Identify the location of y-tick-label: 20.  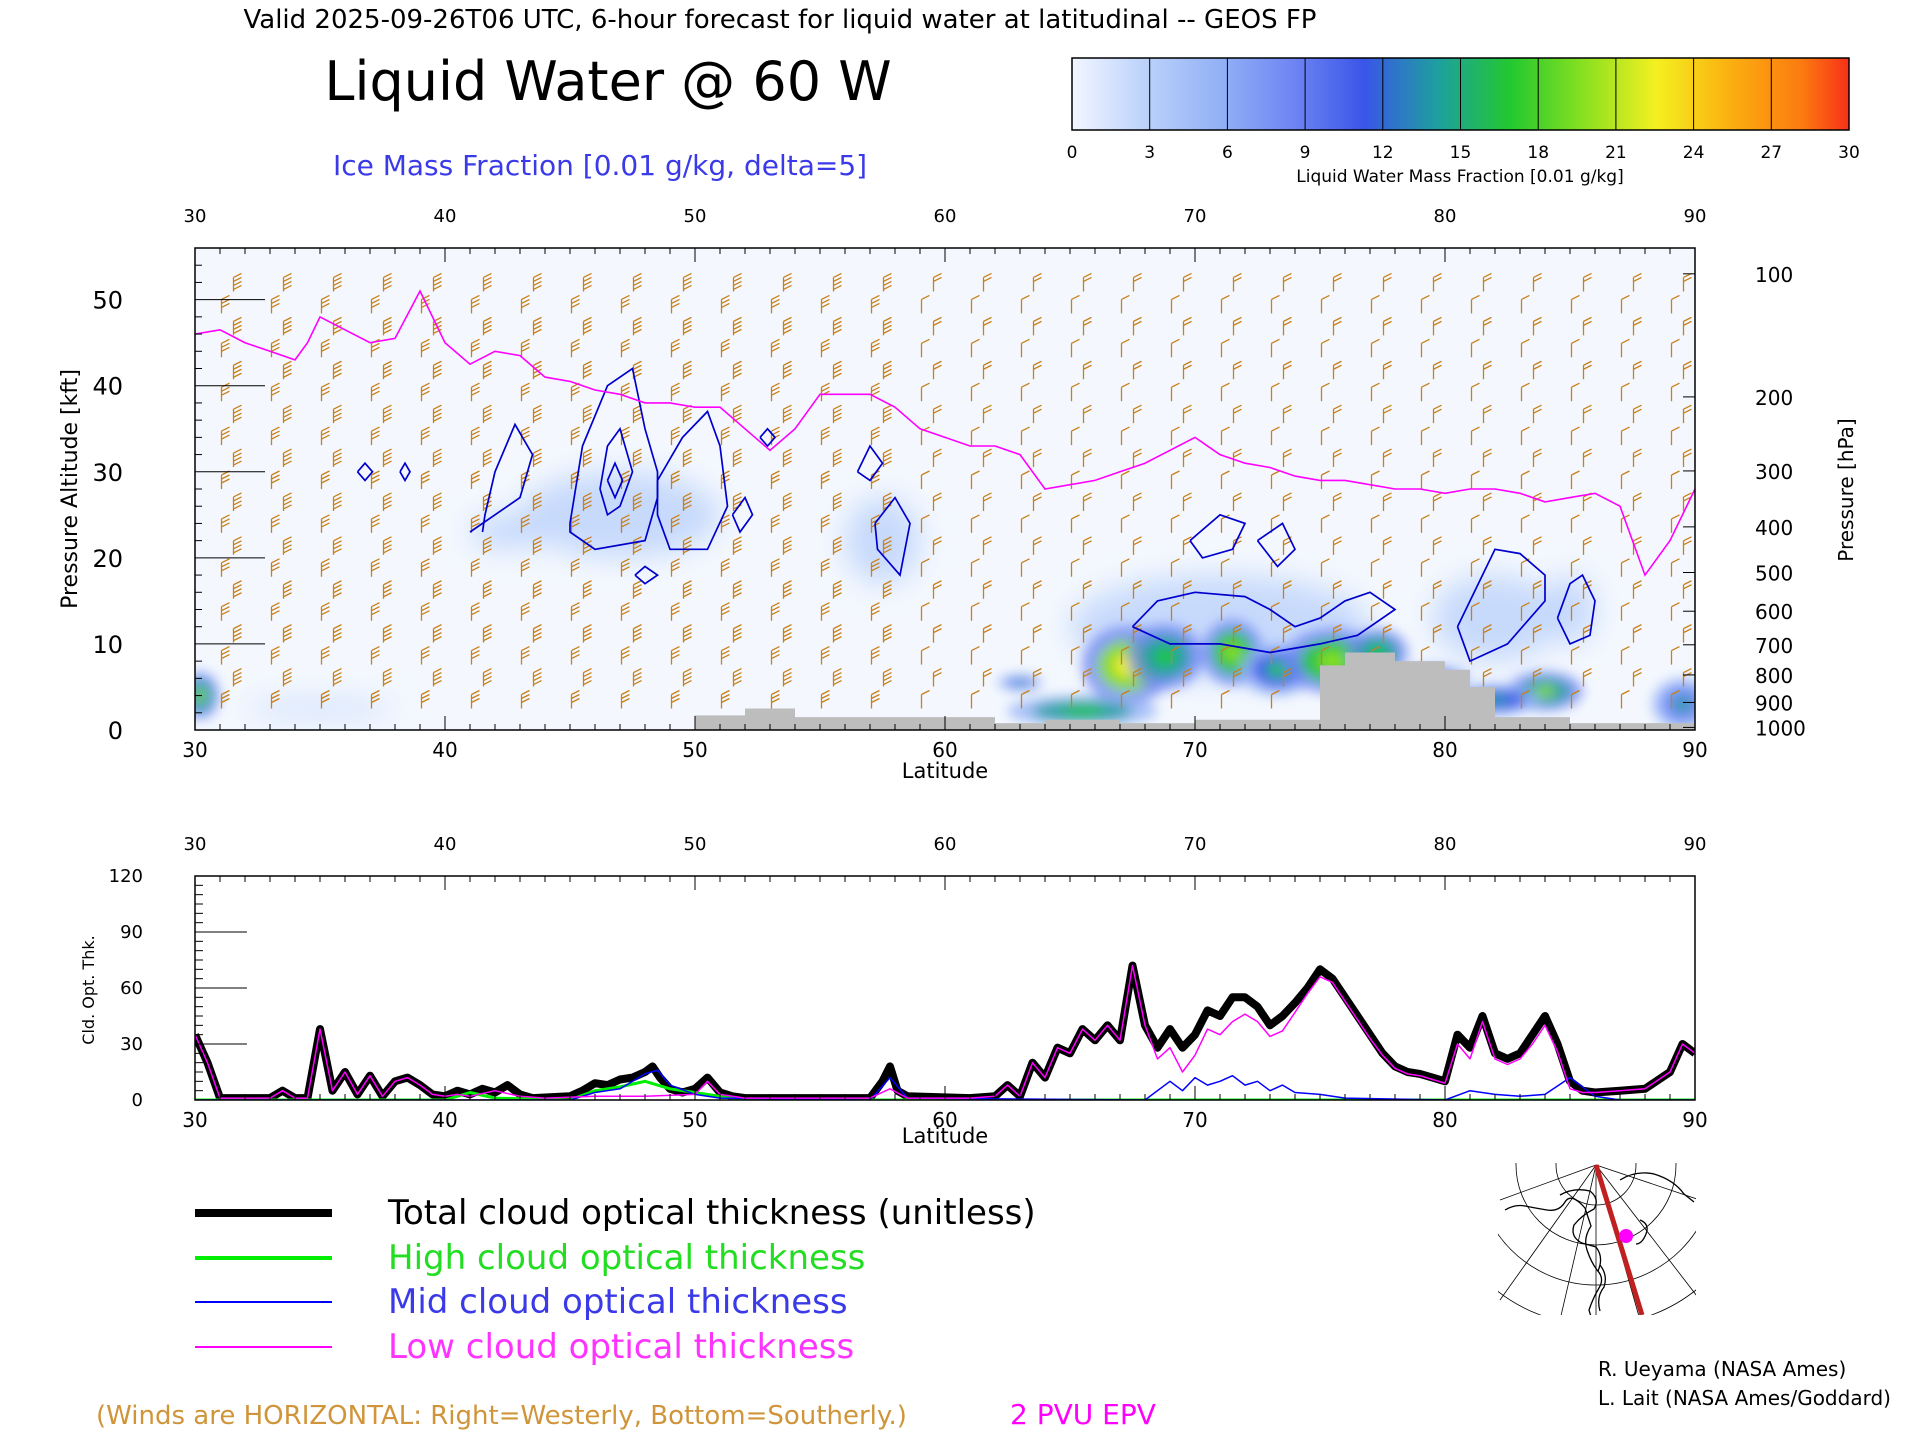
(107, 559).